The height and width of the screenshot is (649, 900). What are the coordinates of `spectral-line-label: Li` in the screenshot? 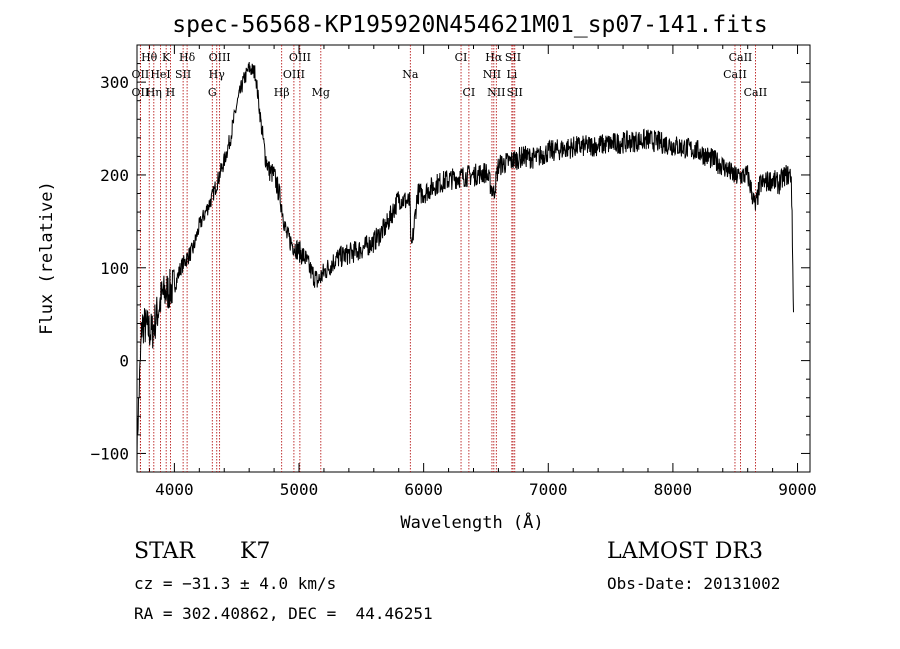 It's located at (511, 74).